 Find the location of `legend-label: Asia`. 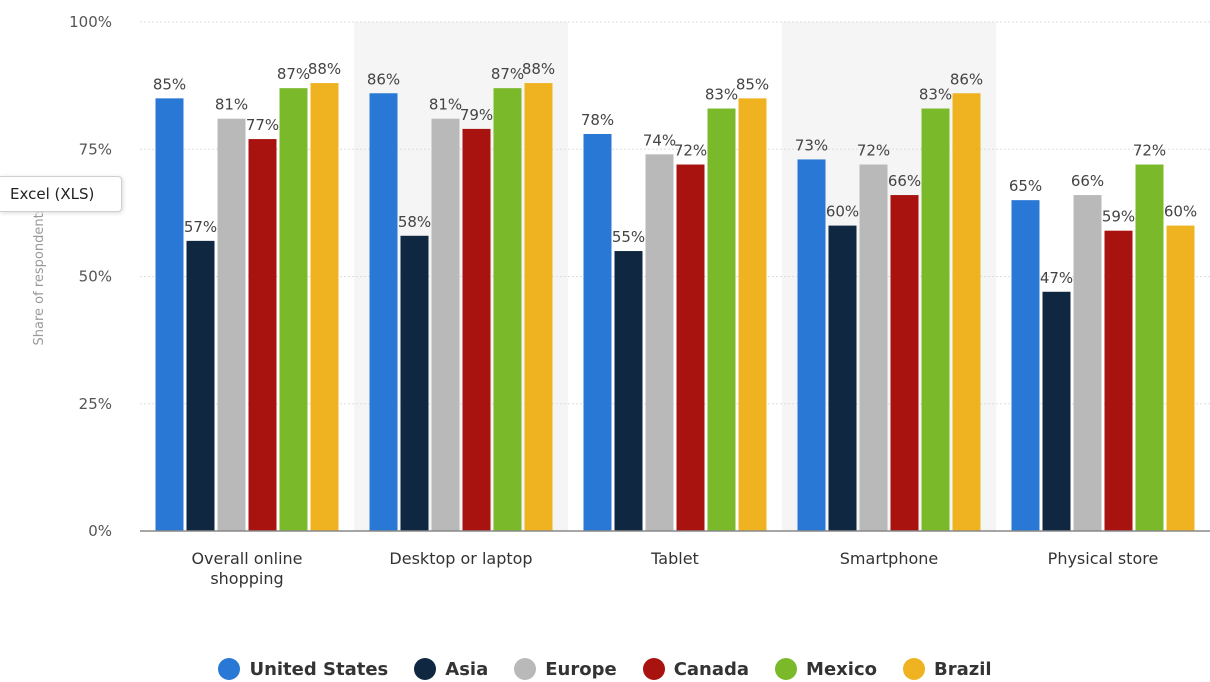

legend-label: Asia is located at coordinates (467, 669).